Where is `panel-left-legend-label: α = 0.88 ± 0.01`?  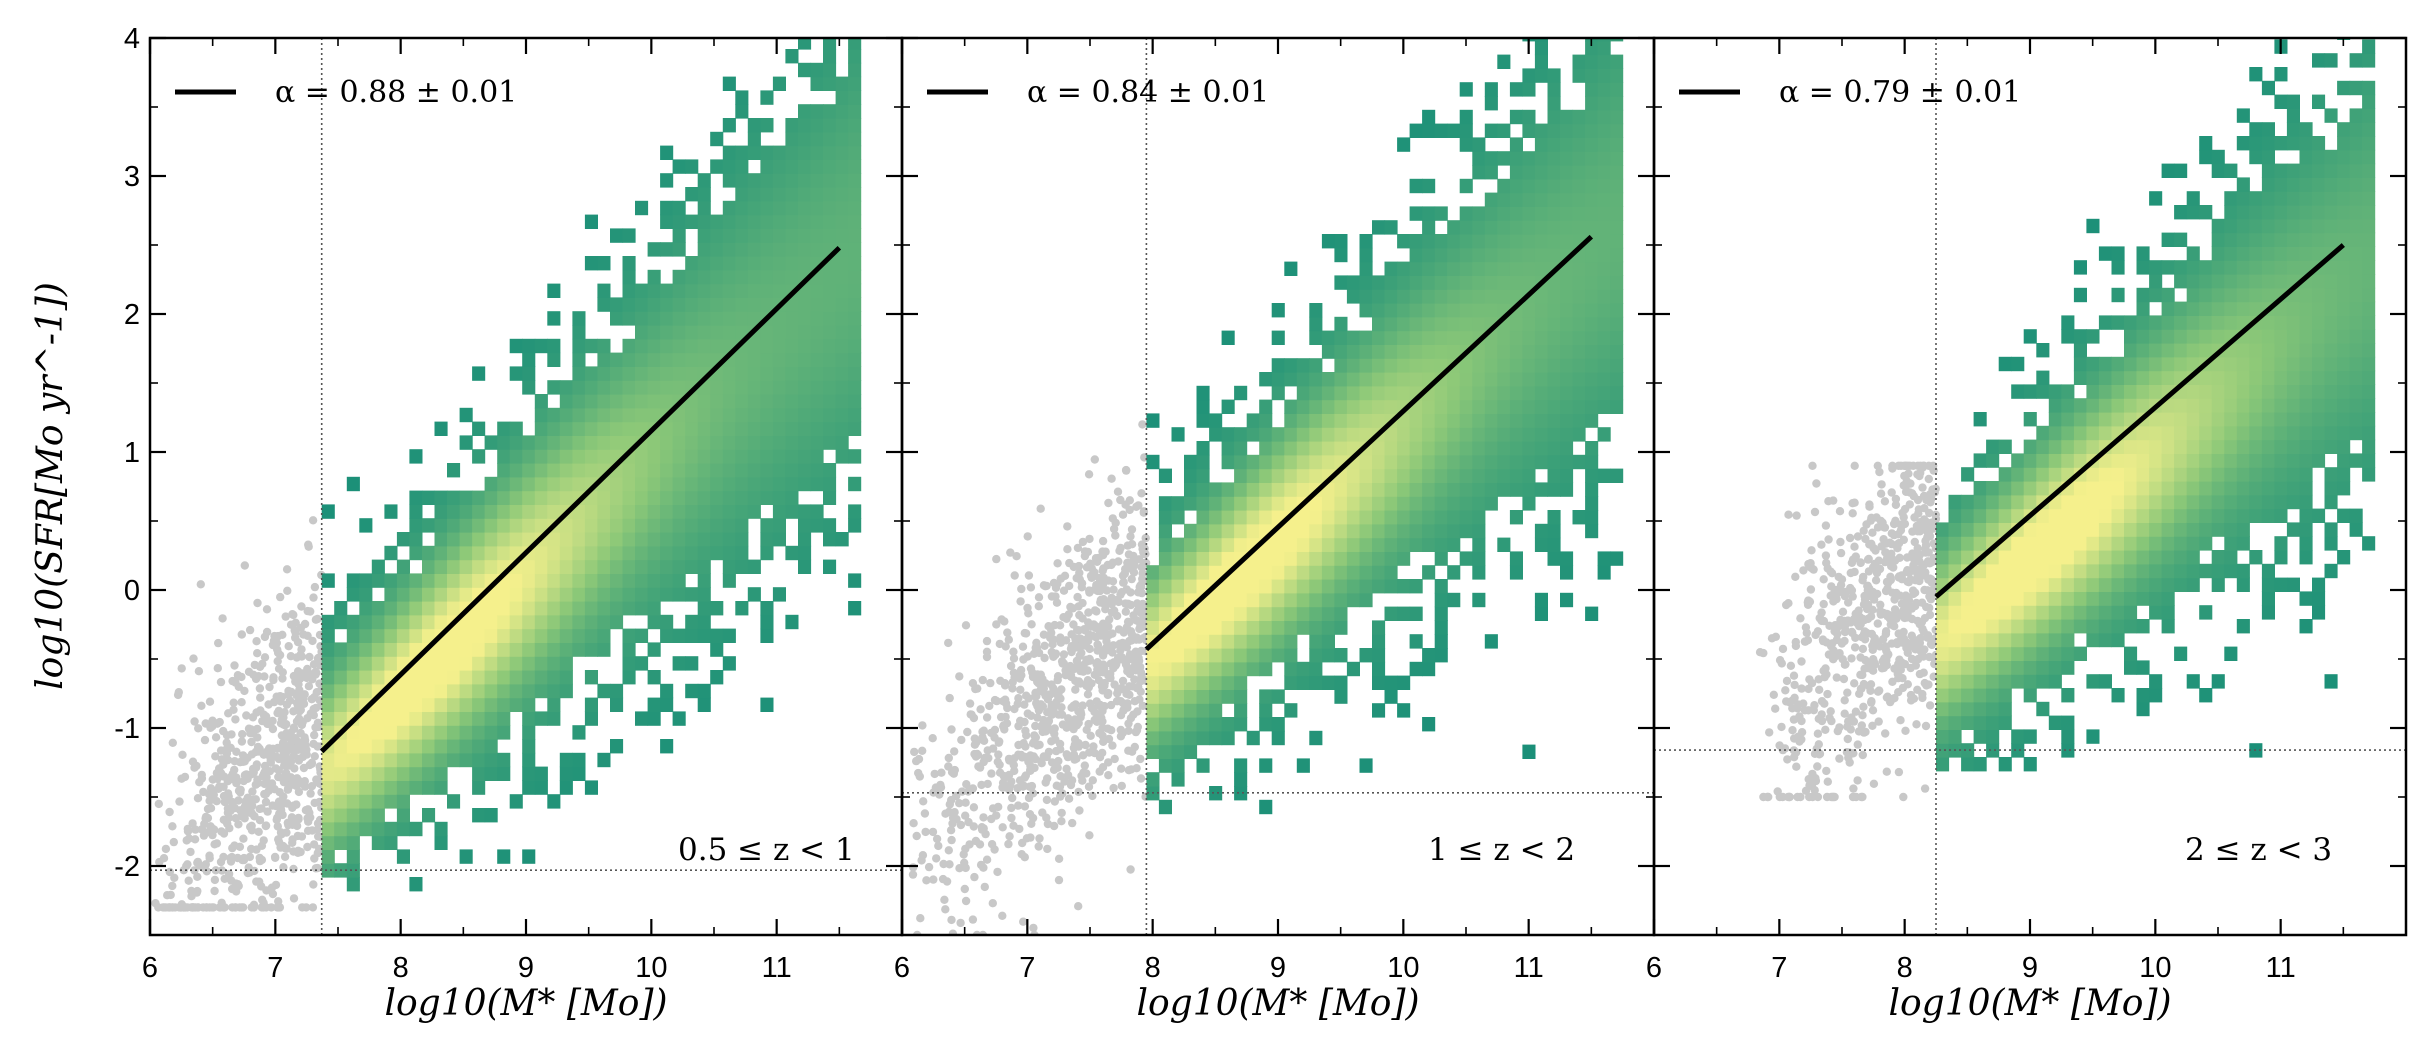 panel-left-legend-label: α = 0.88 ± 0.01 is located at coordinates (396, 92).